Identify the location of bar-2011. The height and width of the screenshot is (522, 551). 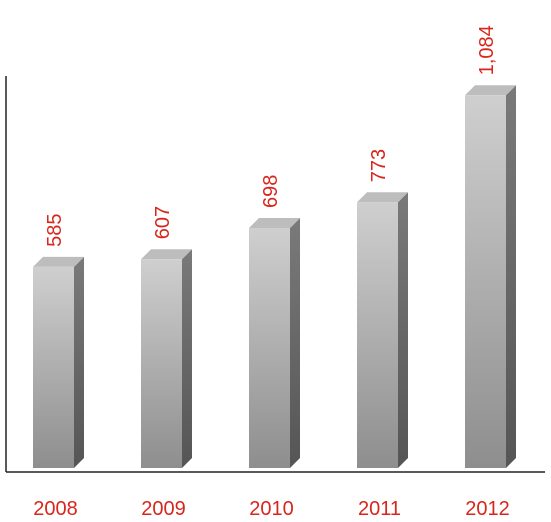
(382, 330).